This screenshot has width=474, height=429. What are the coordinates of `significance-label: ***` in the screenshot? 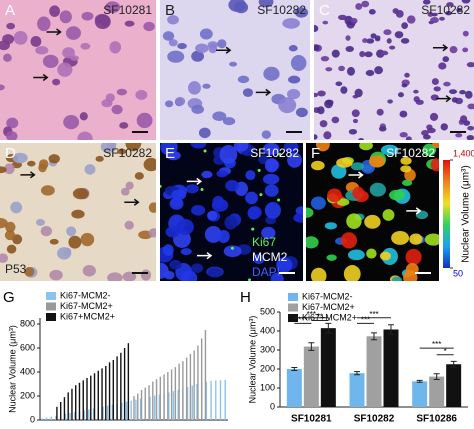 It's located at (302, 320).